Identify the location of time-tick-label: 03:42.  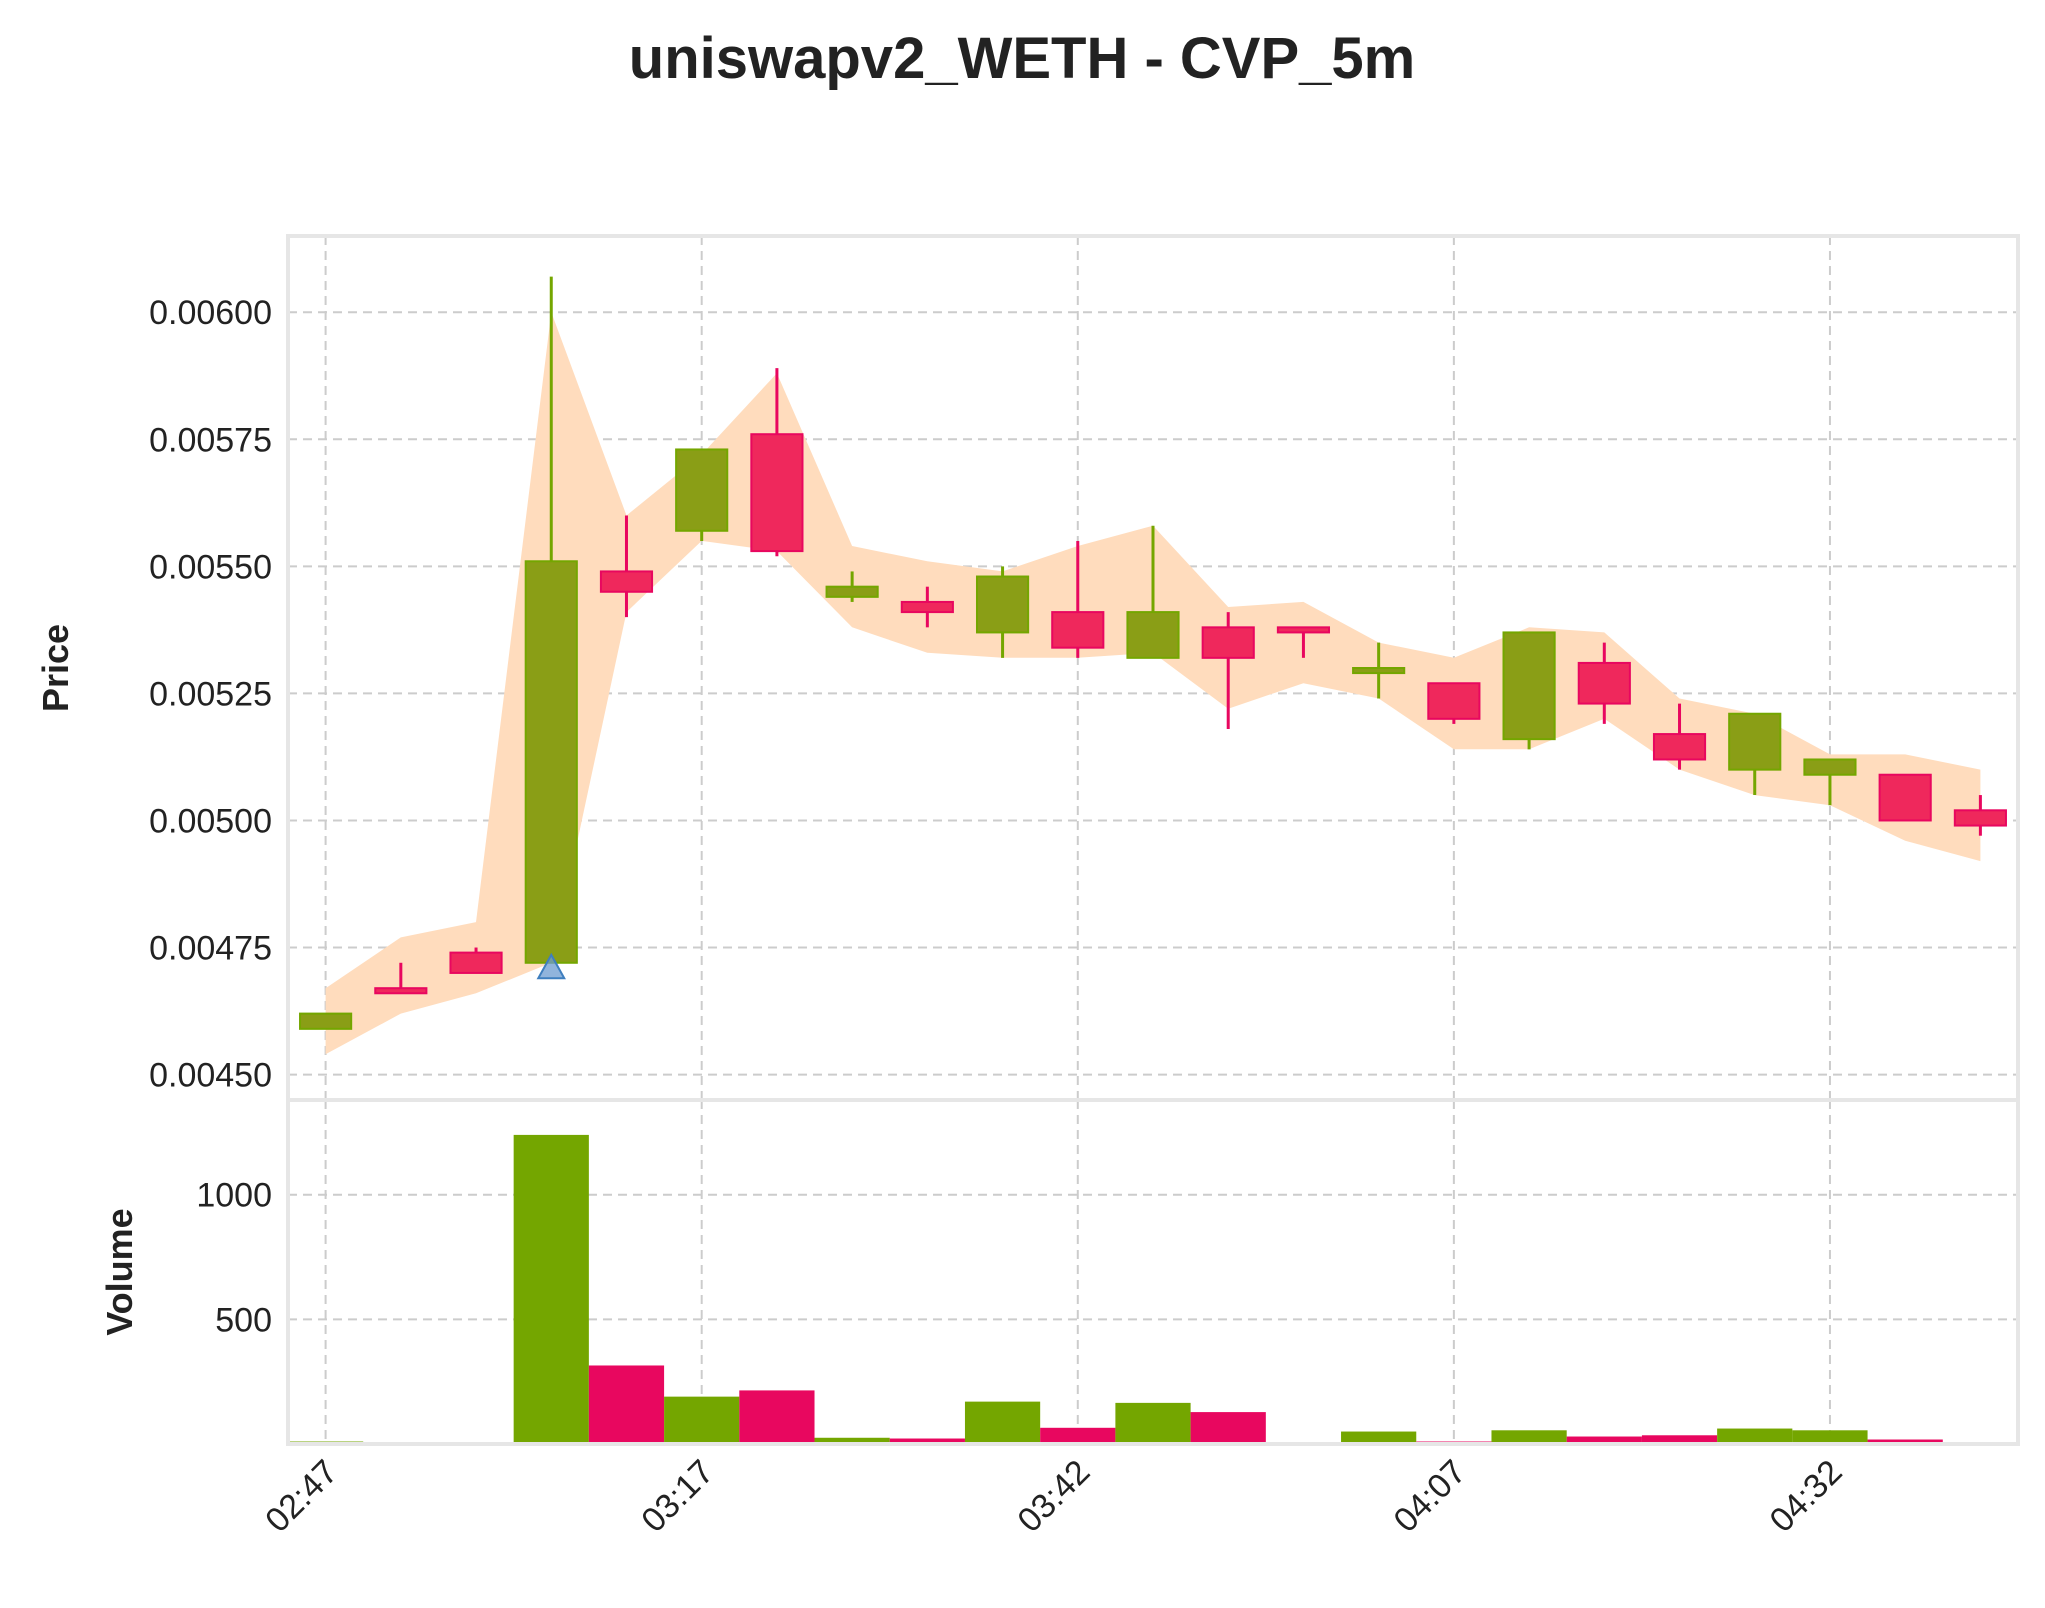
(1053, 1496).